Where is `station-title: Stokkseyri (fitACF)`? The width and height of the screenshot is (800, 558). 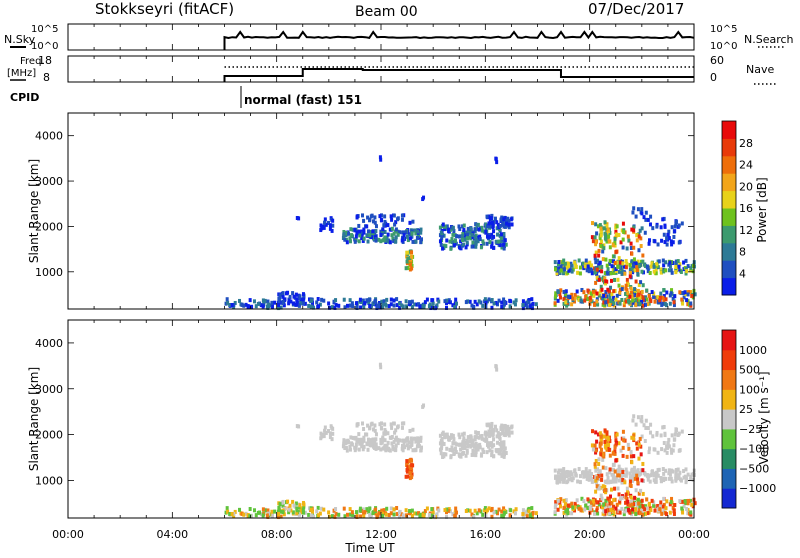 station-title: Stokkseyri (fitACF) is located at coordinates (164, 9).